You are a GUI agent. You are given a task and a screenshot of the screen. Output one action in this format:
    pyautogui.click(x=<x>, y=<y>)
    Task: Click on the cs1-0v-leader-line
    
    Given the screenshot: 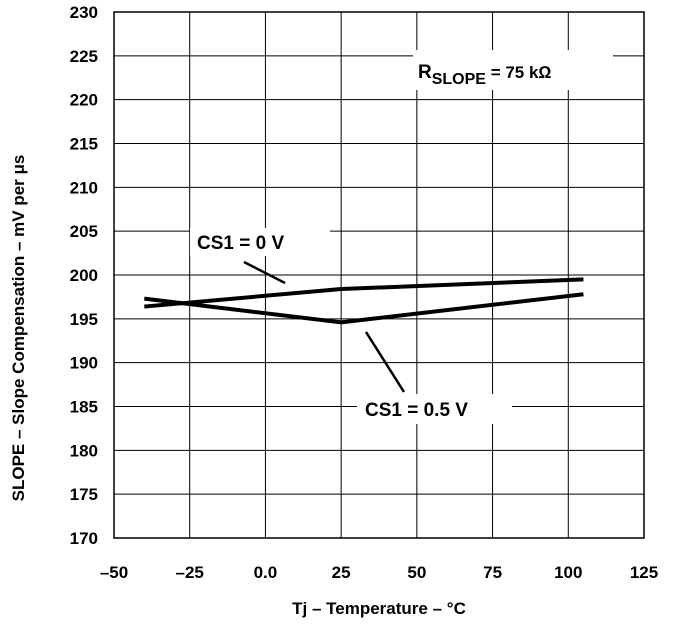 What is the action you would take?
    pyautogui.click(x=264, y=272)
    